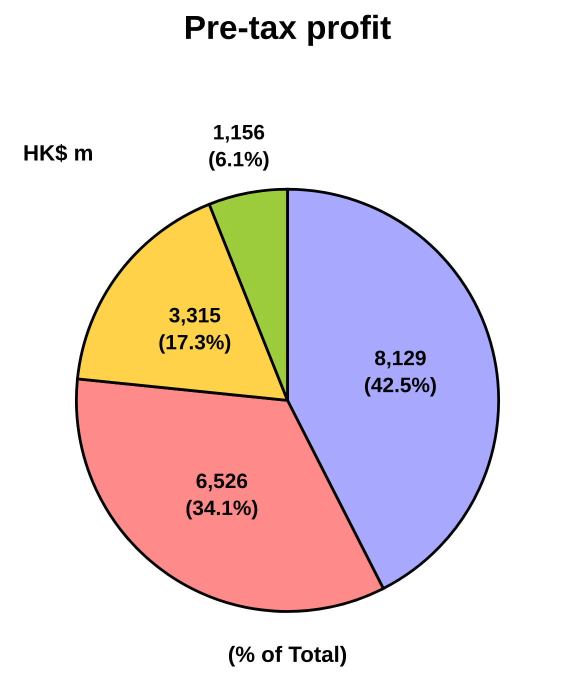 The height and width of the screenshot is (673, 575). Describe the element at coordinates (239, 147) in the screenshot. I see `data-label: 1,156 (6.1%)` at that location.